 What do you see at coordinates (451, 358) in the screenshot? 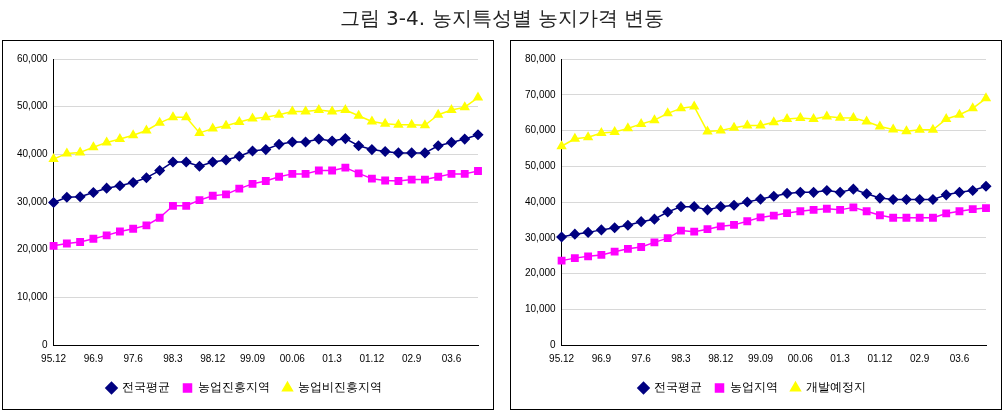
I see `x-tick-label: 03.6` at bounding box center [451, 358].